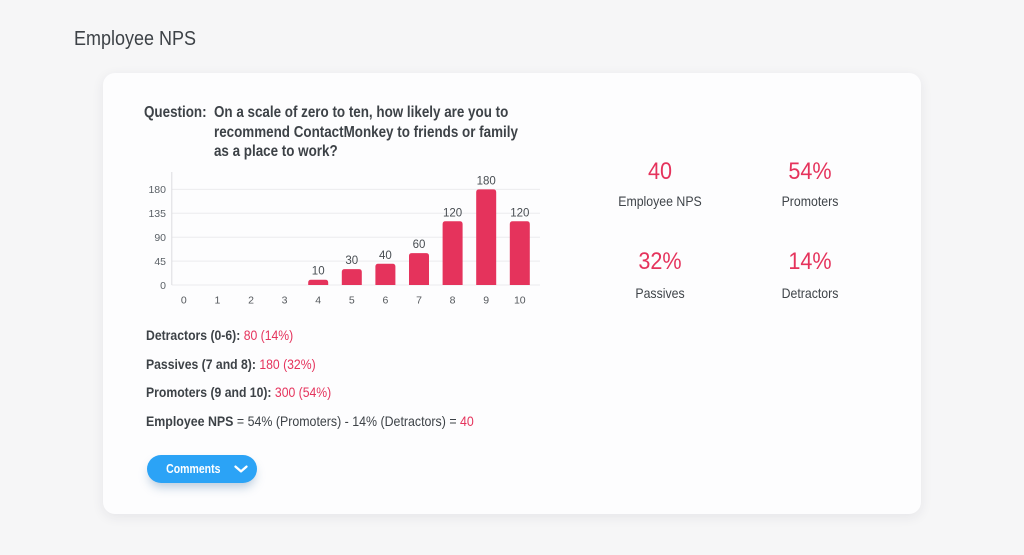  I want to click on svg-text: 5, so click(352, 301).